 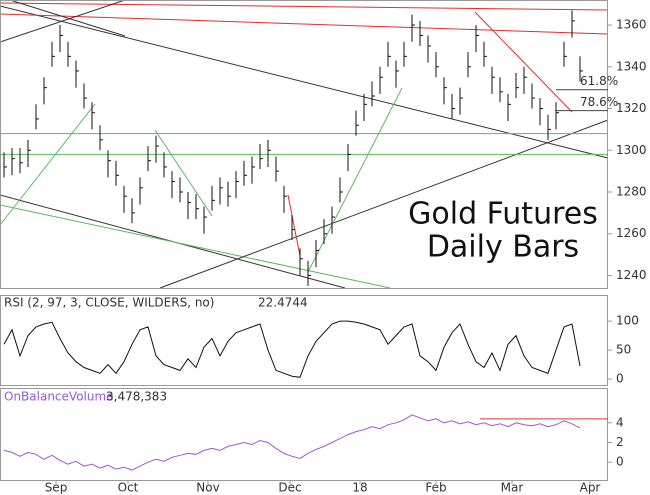 What do you see at coordinates (631, 192) in the screenshot?
I see `y-tick-label: 1280` at bounding box center [631, 192].